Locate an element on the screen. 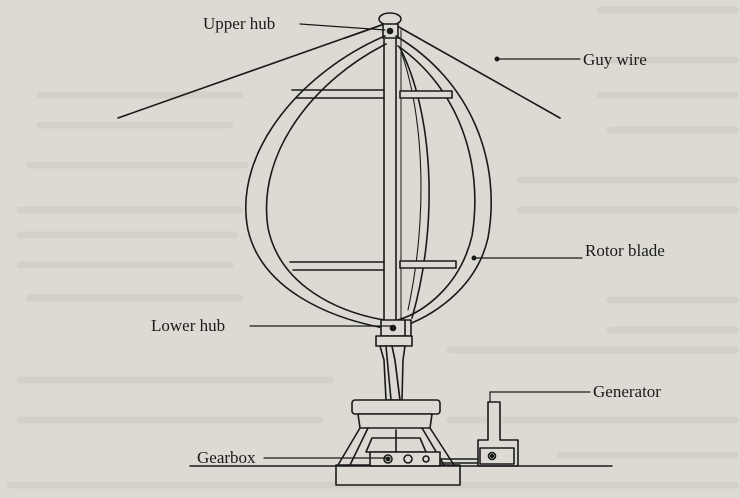 This screenshot has height=498, width=740. guy-wires is located at coordinates (339, 70).